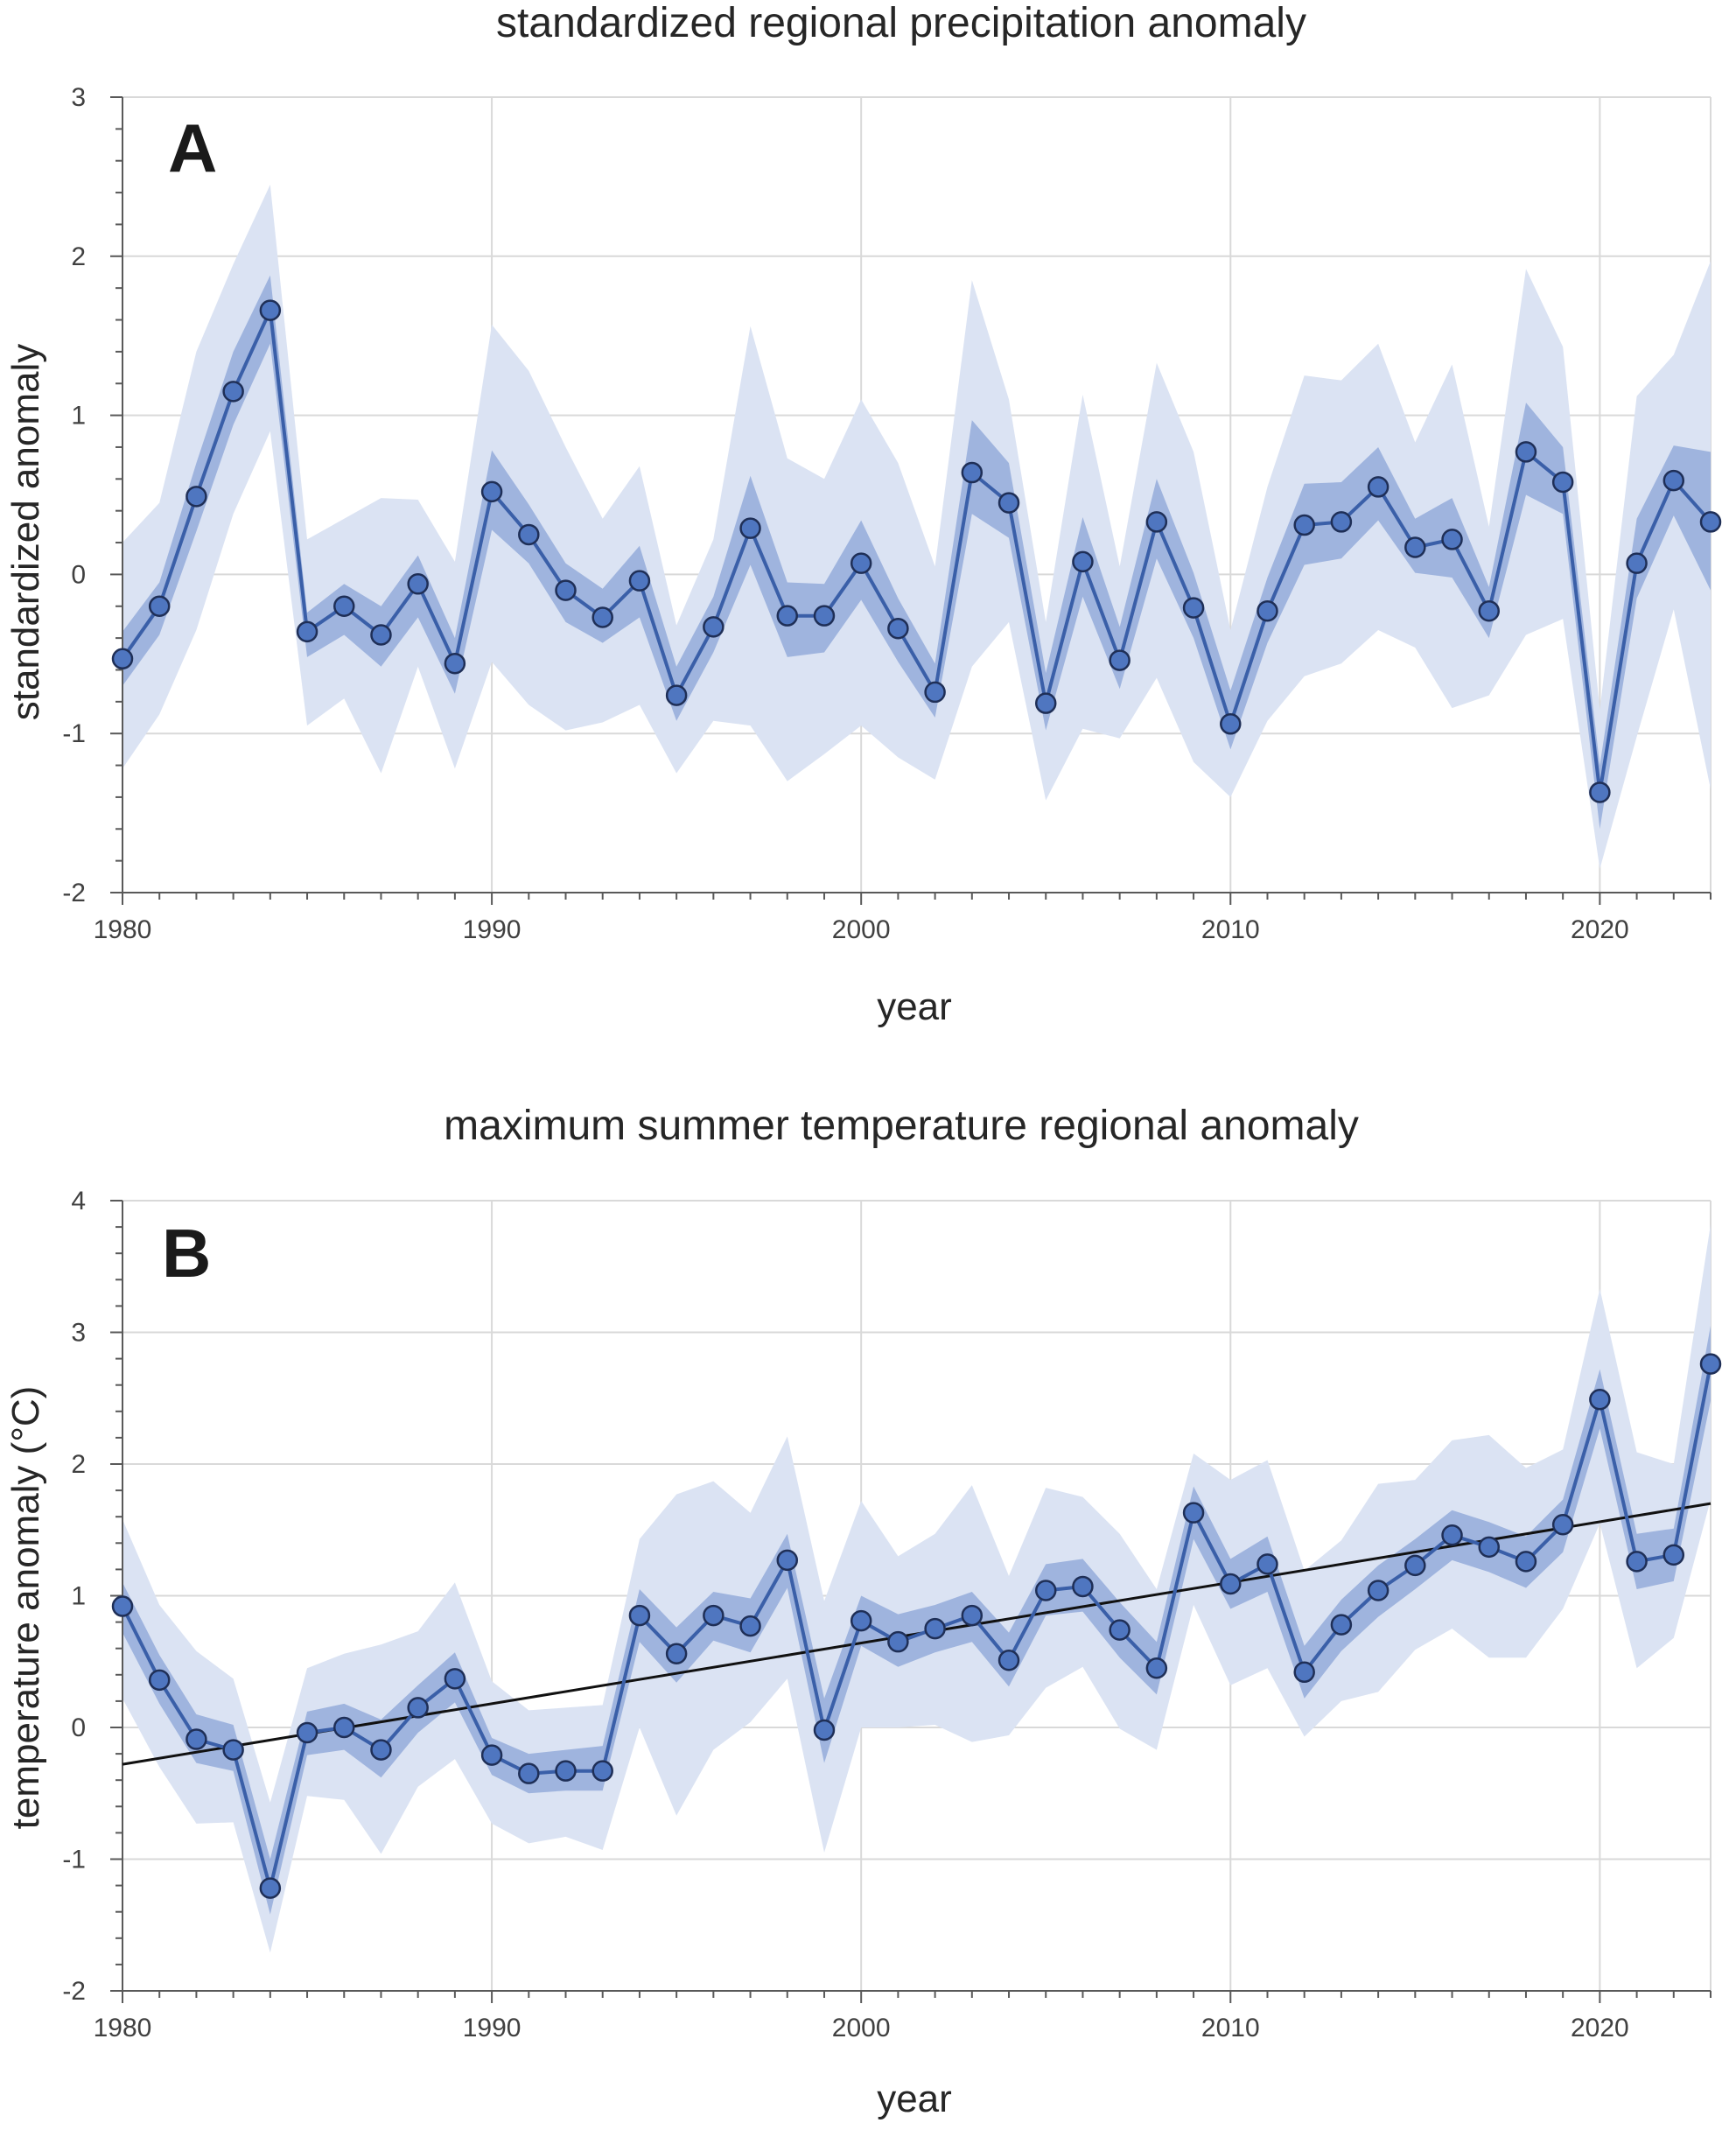 This screenshot has width=1736, height=2137. Describe the element at coordinates (1231, 724) in the screenshot. I see `data-point-a-2010` at that location.